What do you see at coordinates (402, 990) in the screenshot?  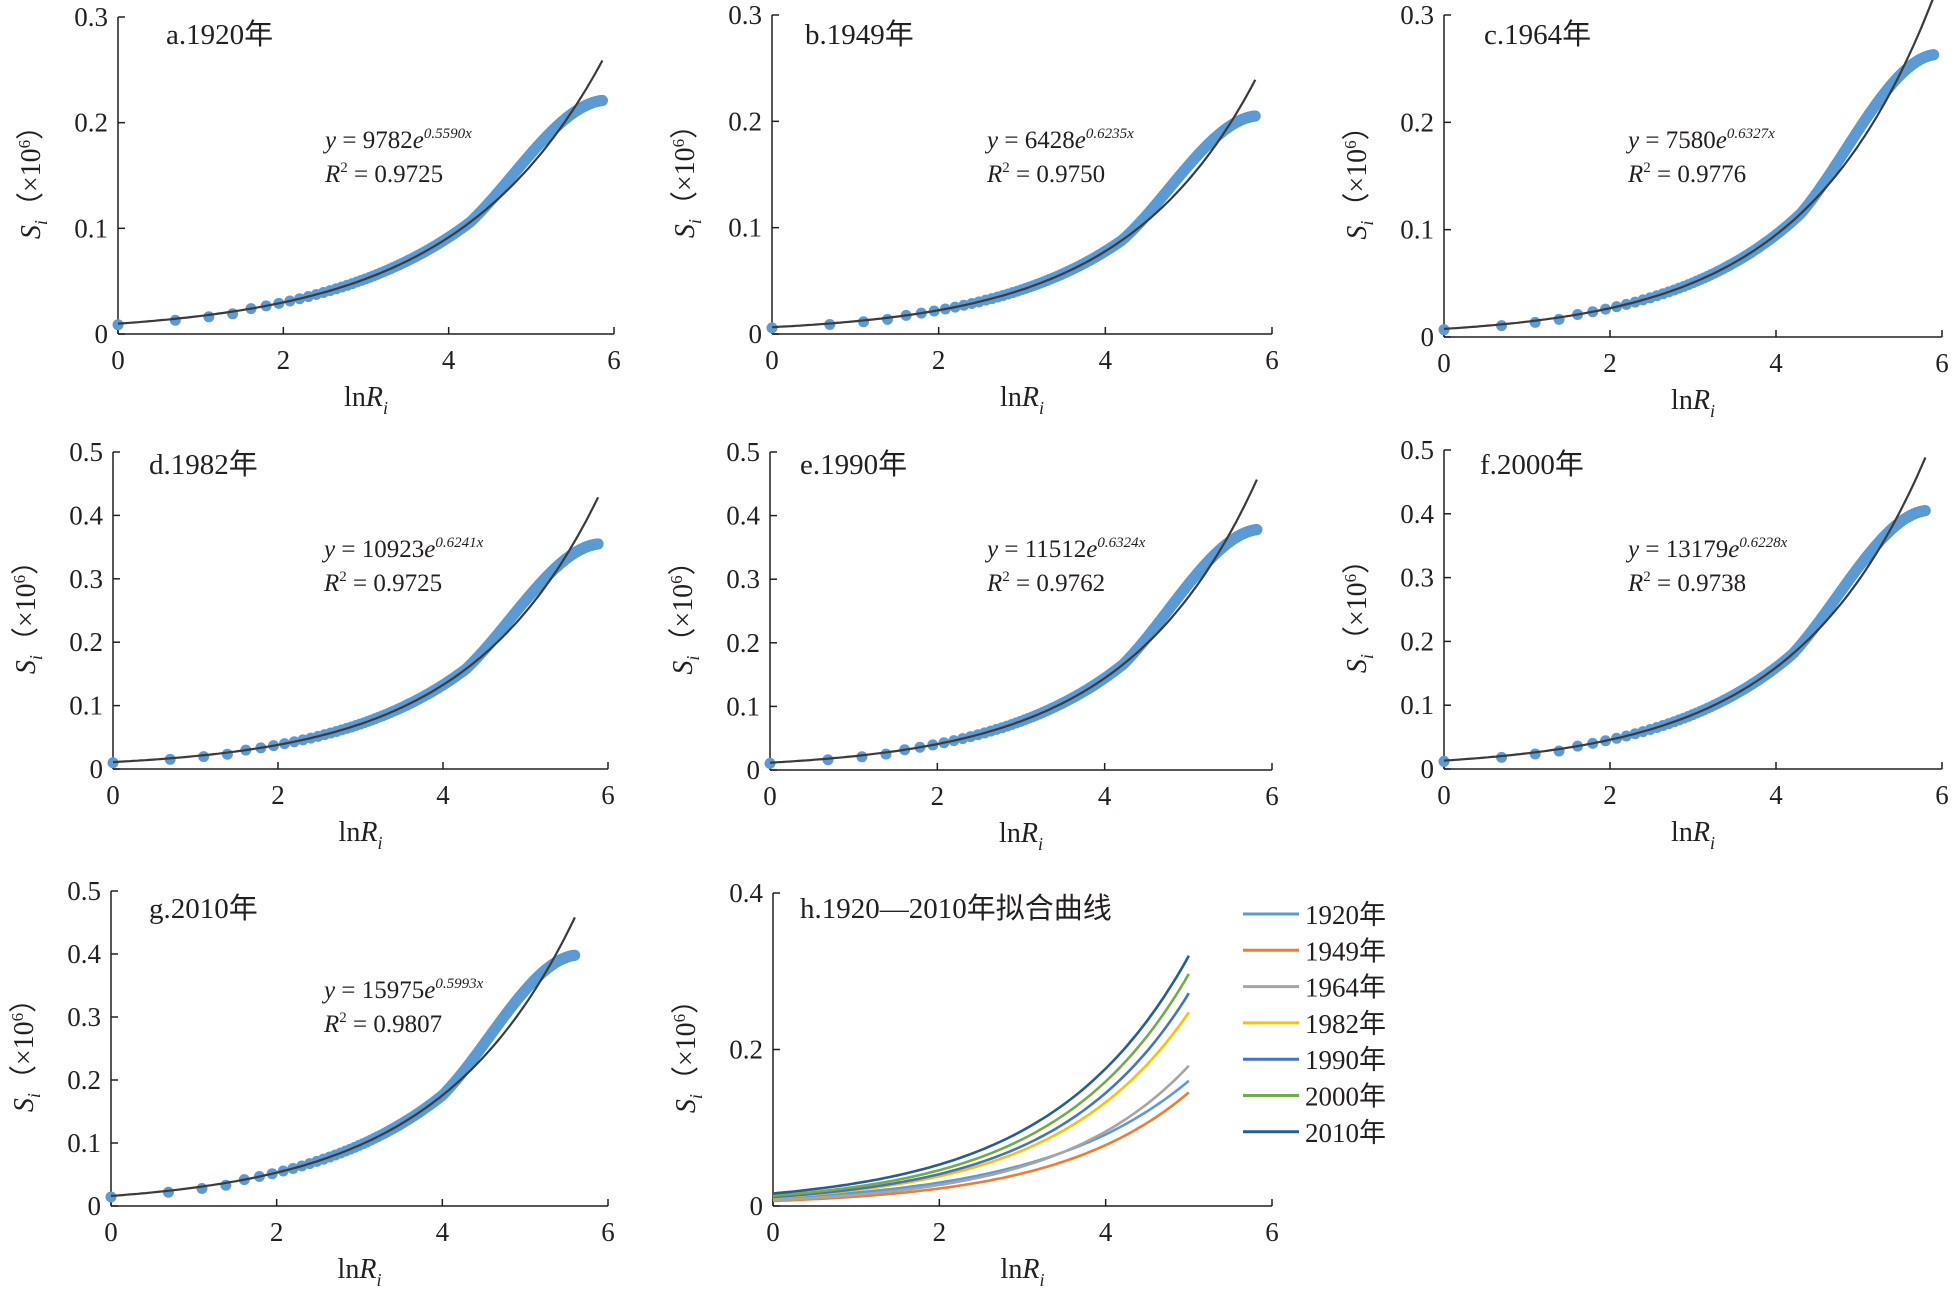 I see `fit-equation: y = 15975e0.5993x` at bounding box center [402, 990].